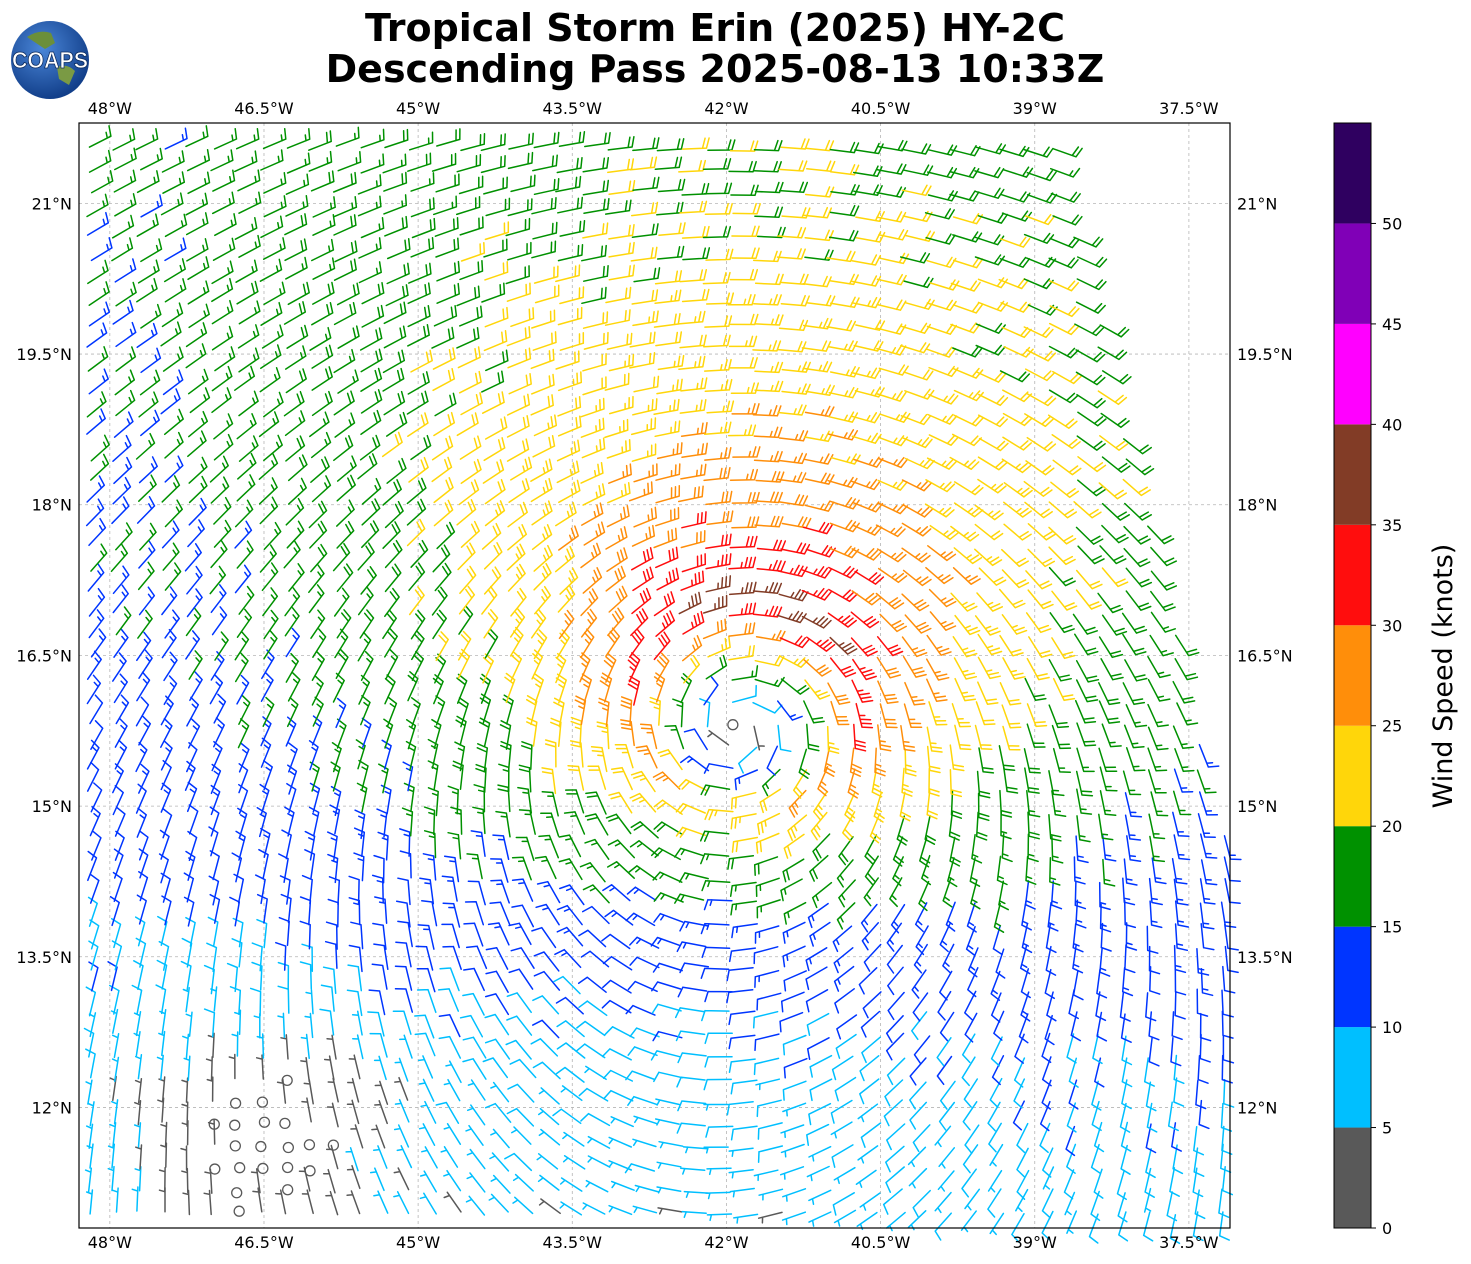 The height and width of the screenshot is (1264, 1471). I want to click on colorbar-segment, so click(1352, 675).